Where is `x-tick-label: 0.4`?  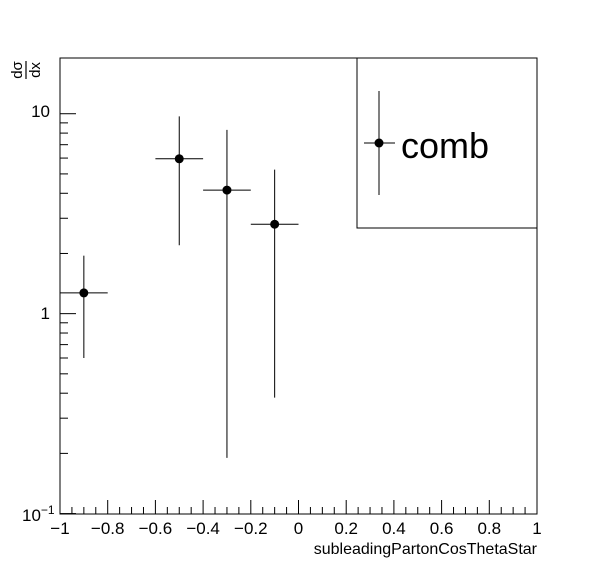
x-tick-label: 0.4 is located at coordinates (394, 528).